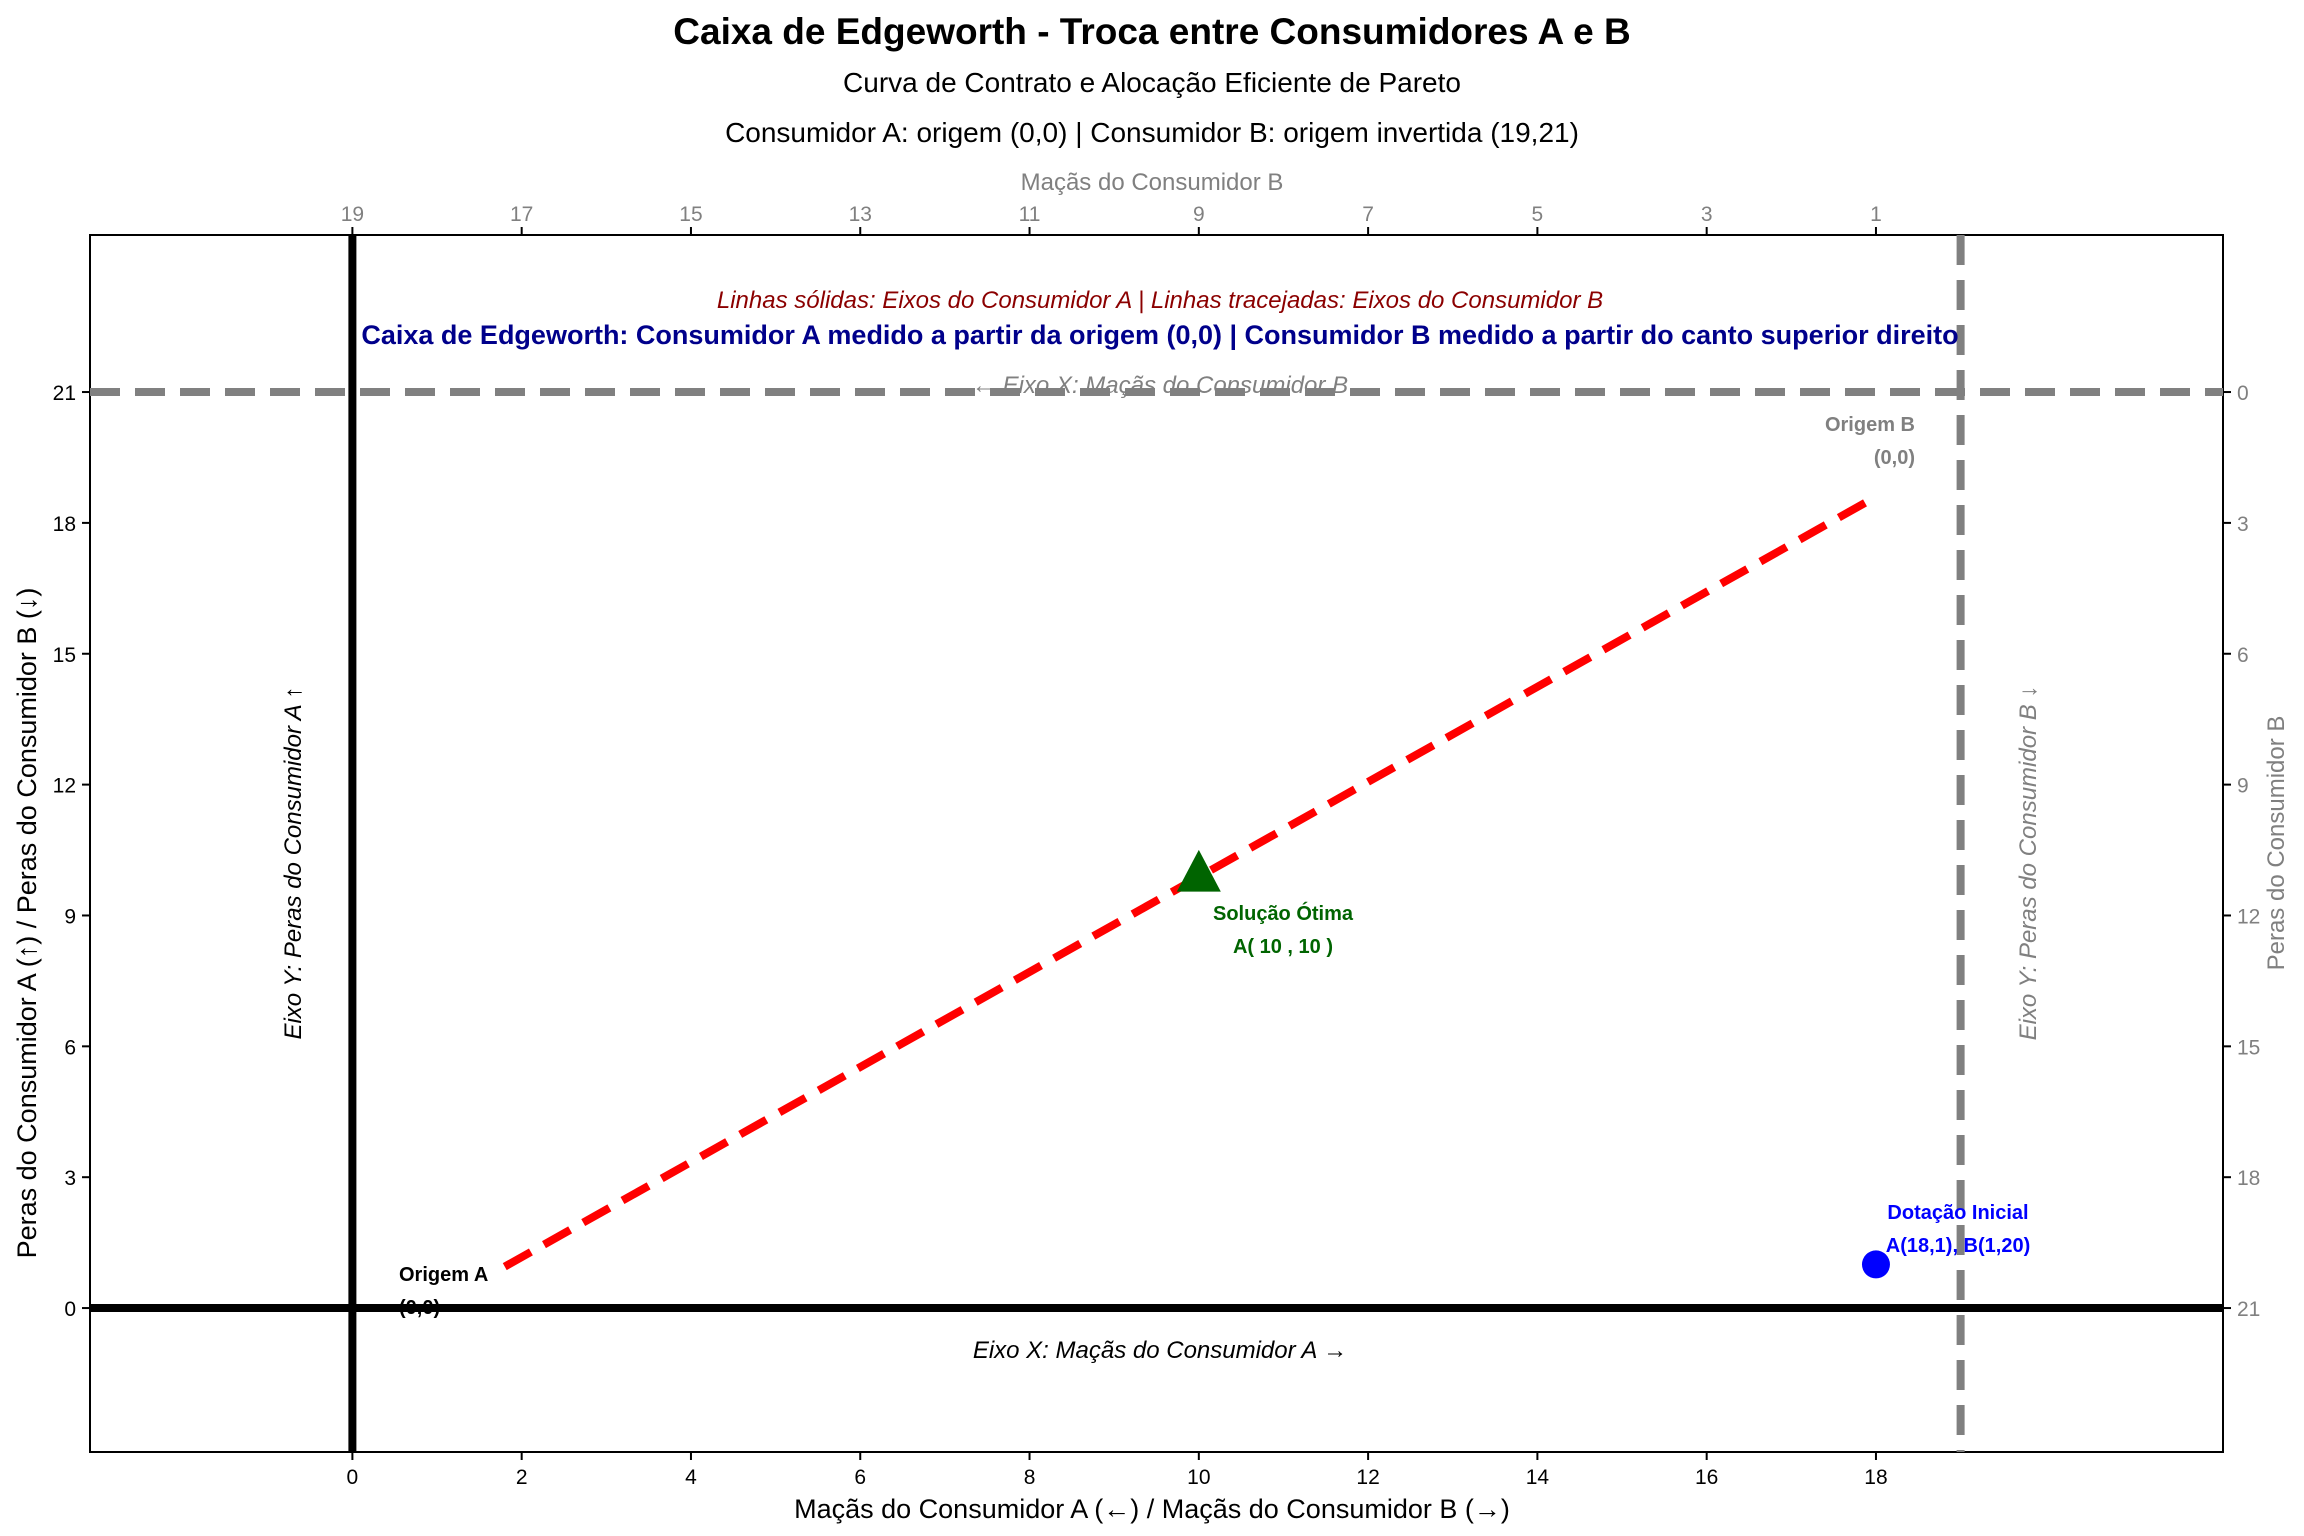 The image size is (2304, 1536). What do you see at coordinates (2243, 524) in the screenshot?
I see `right-y-tick-label: 3` at bounding box center [2243, 524].